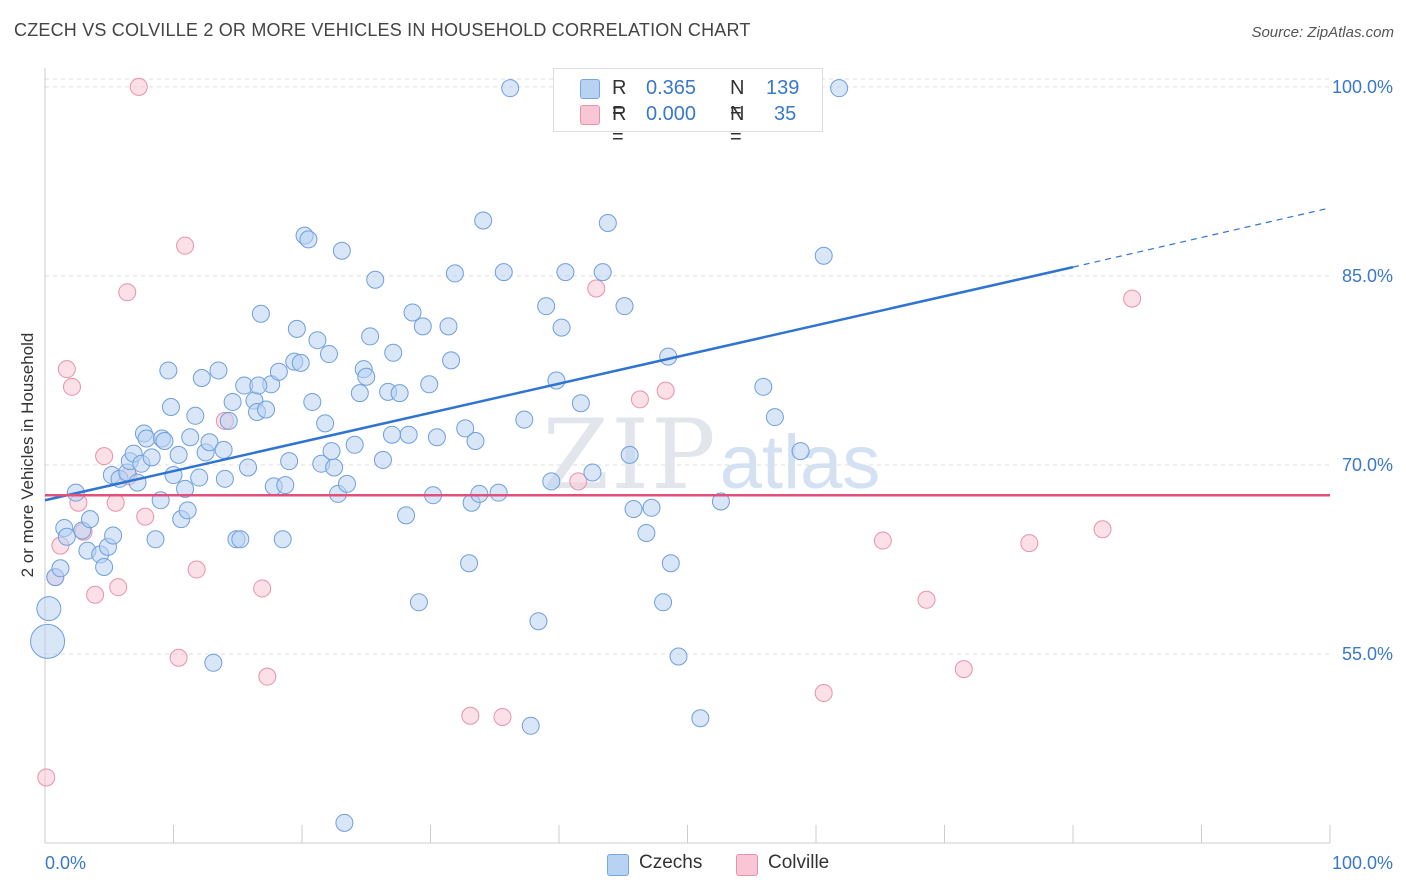 The height and width of the screenshot is (892, 1406). Describe the element at coordinates (1362, 863) in the screenshot. I see `x-tick-label: 100.0%` at that location.